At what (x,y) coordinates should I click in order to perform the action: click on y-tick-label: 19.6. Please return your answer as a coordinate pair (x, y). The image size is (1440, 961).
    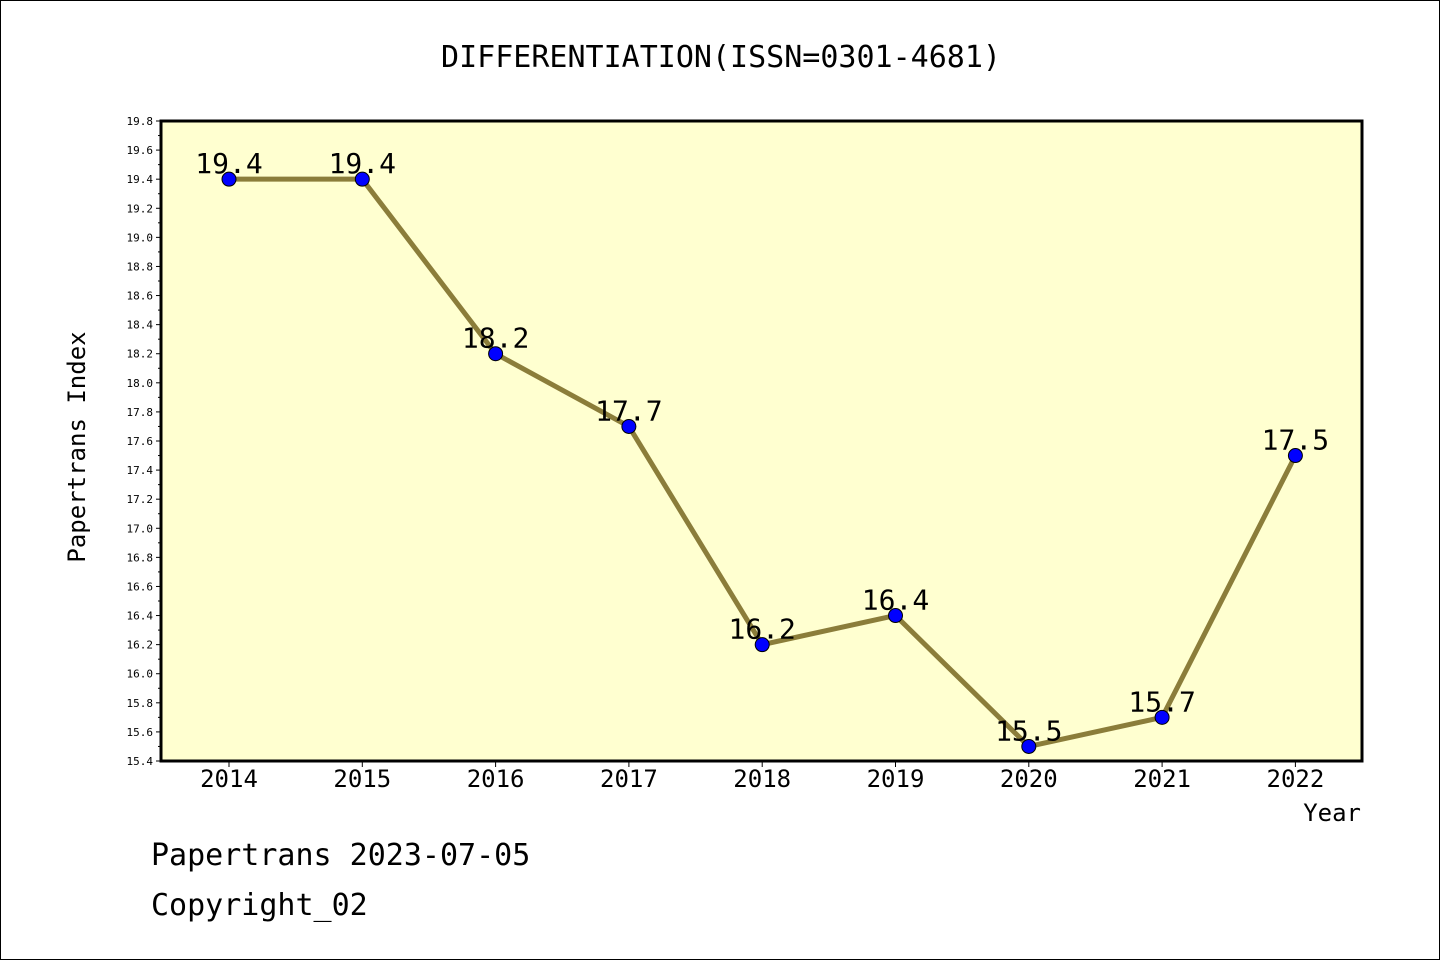
    Looking at the image, I should click on (140, 150).